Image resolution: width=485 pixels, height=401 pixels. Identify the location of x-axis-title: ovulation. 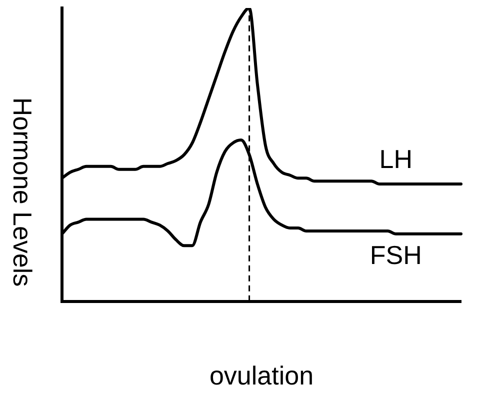
(261, 375).